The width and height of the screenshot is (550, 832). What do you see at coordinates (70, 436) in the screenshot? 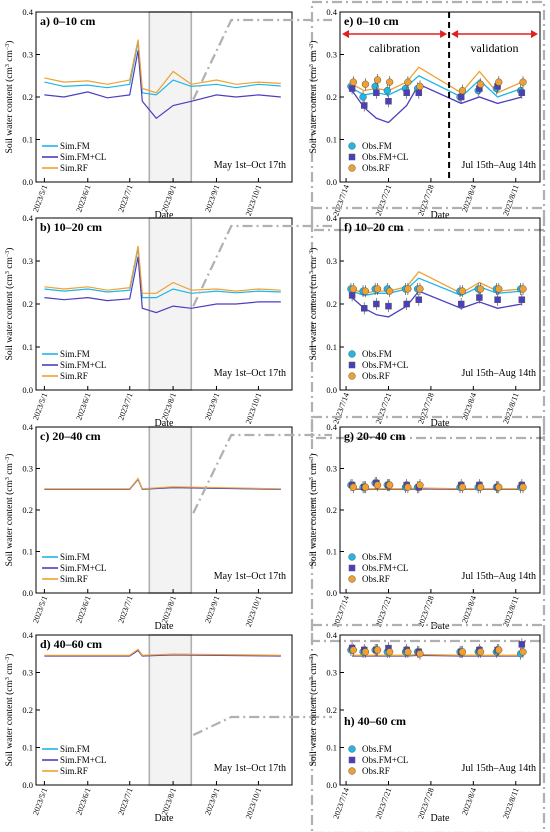
I see `panel-title: c) 20–40 cm` at bounding box center [70, 436].